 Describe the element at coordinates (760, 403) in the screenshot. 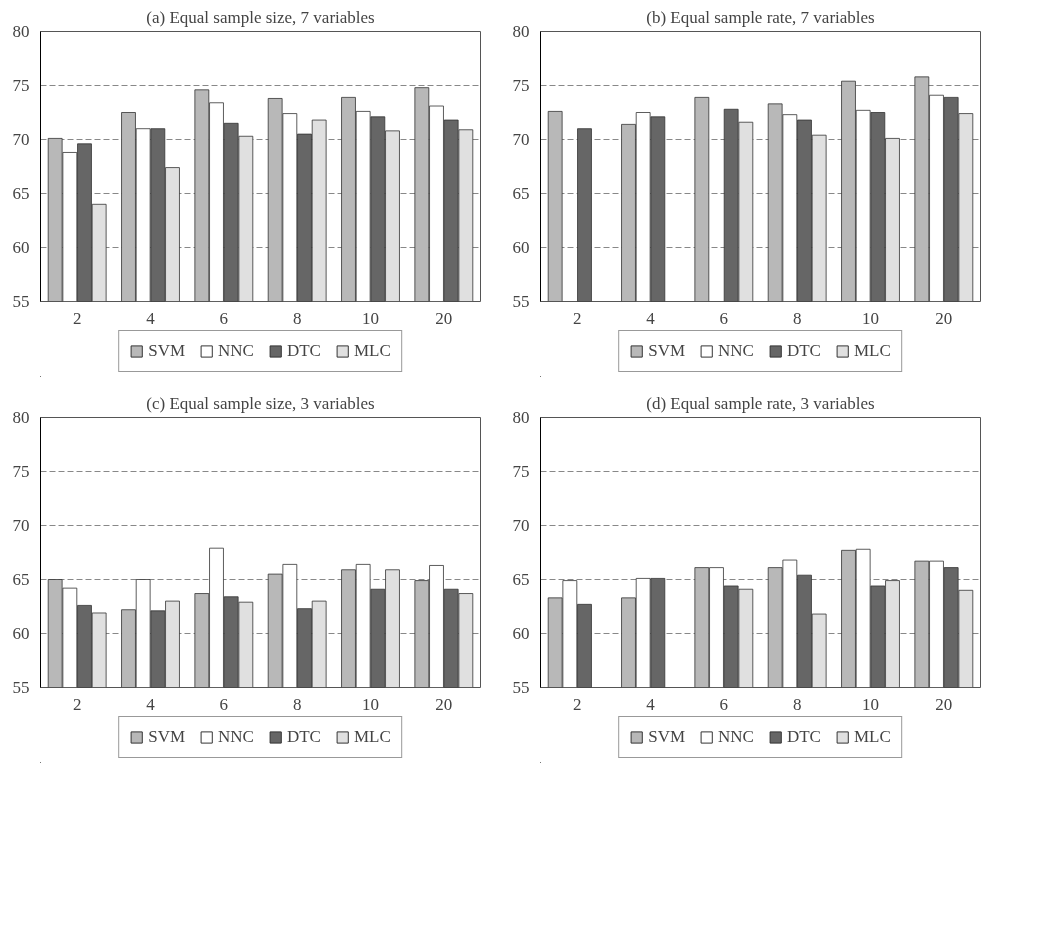

I see `chart-title: (d) Equal sample rate, 3 variables` at that location.